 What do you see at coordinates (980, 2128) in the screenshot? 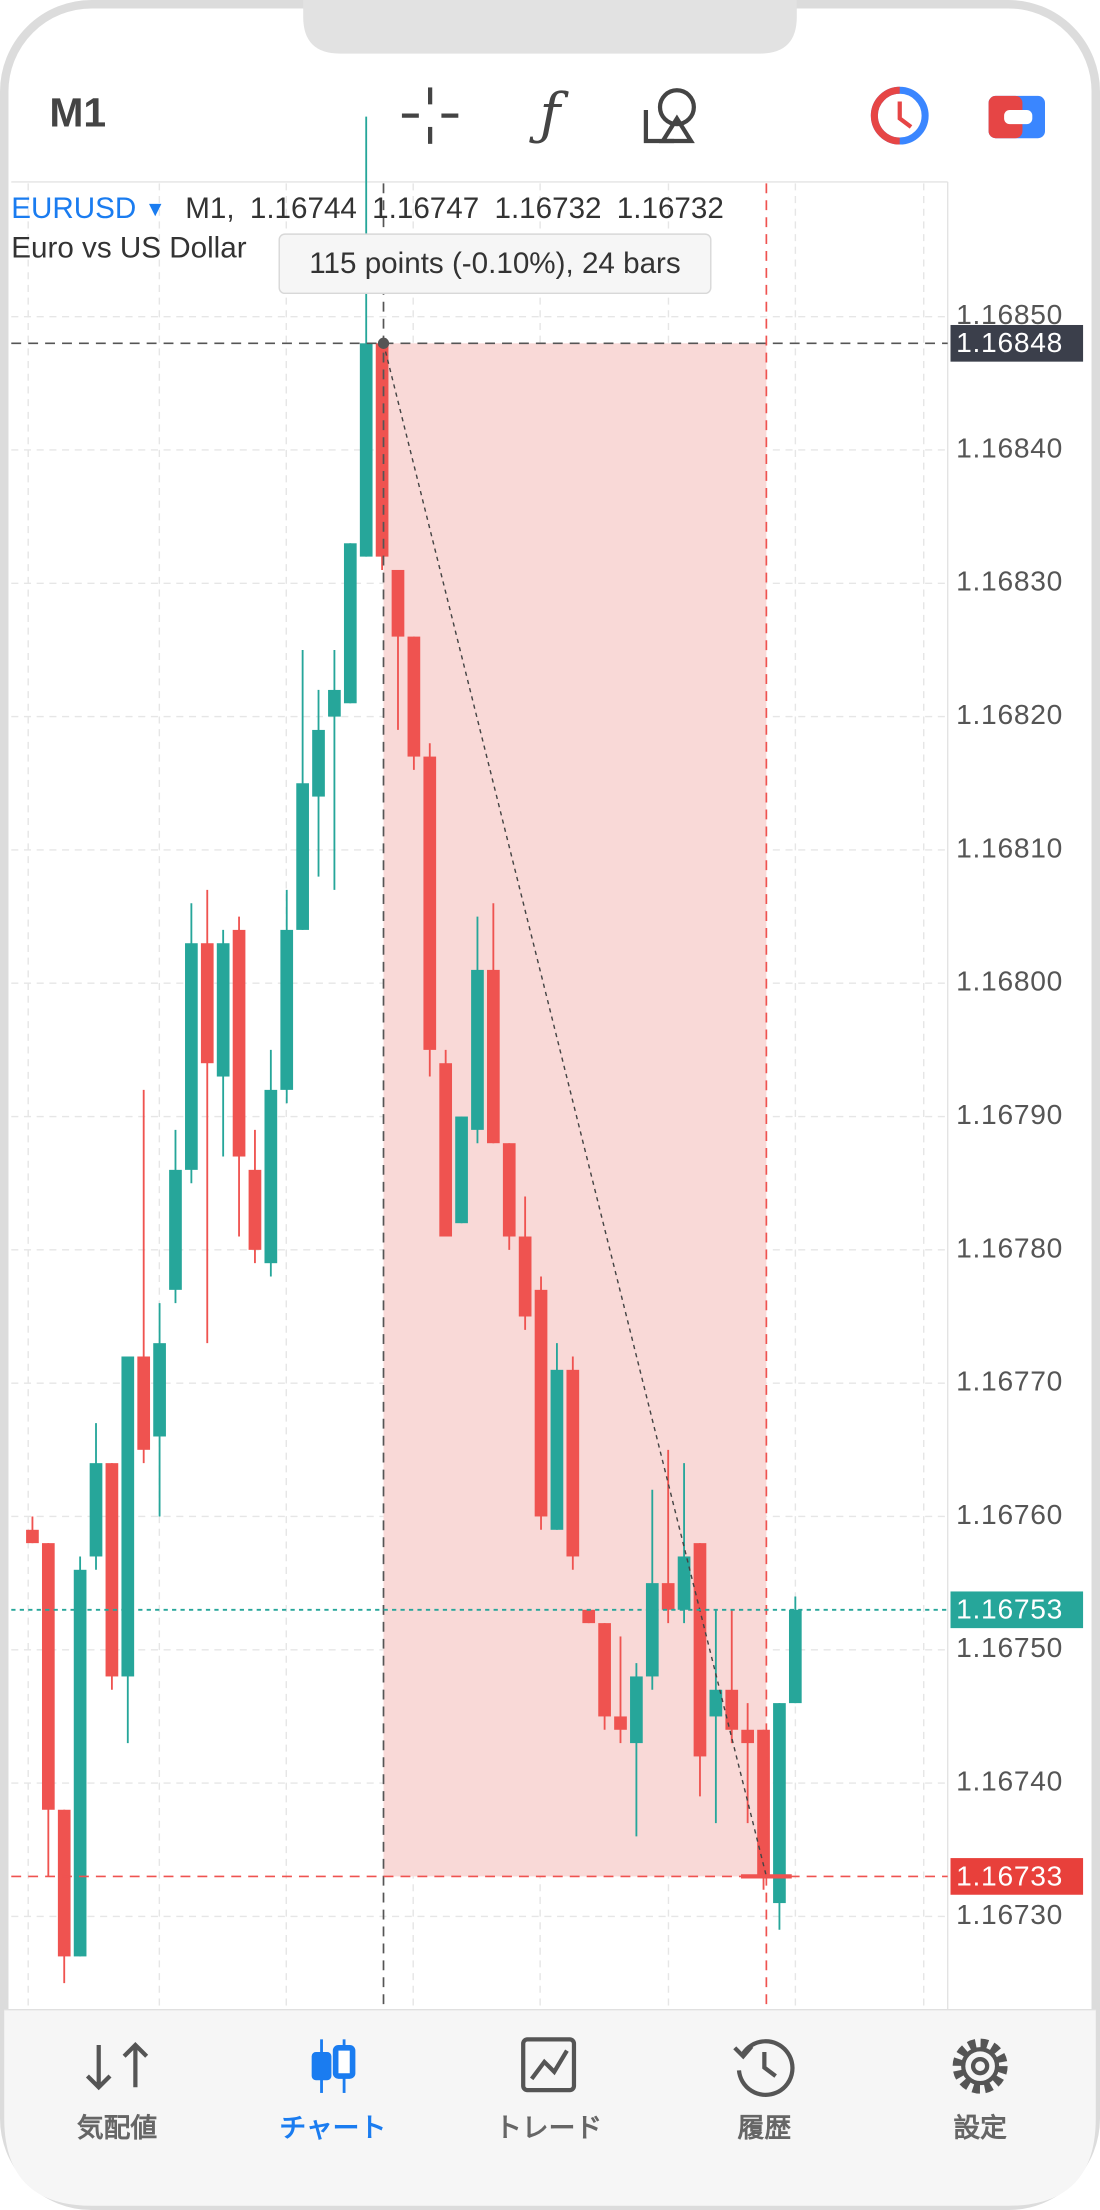
I see `tab-label: 設定` at bounding box center [980, 2128].